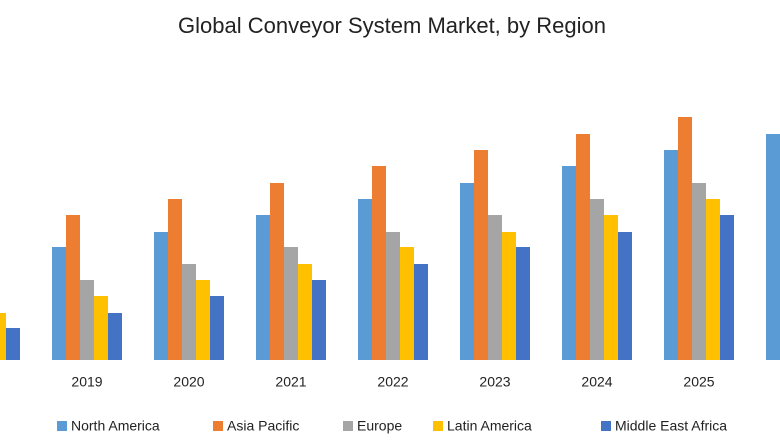 This screenshot has height=440, width=780. Describe the element at coordinates (290, 382) in the screenshot. I see `x-tick-label: 2021` at that location.